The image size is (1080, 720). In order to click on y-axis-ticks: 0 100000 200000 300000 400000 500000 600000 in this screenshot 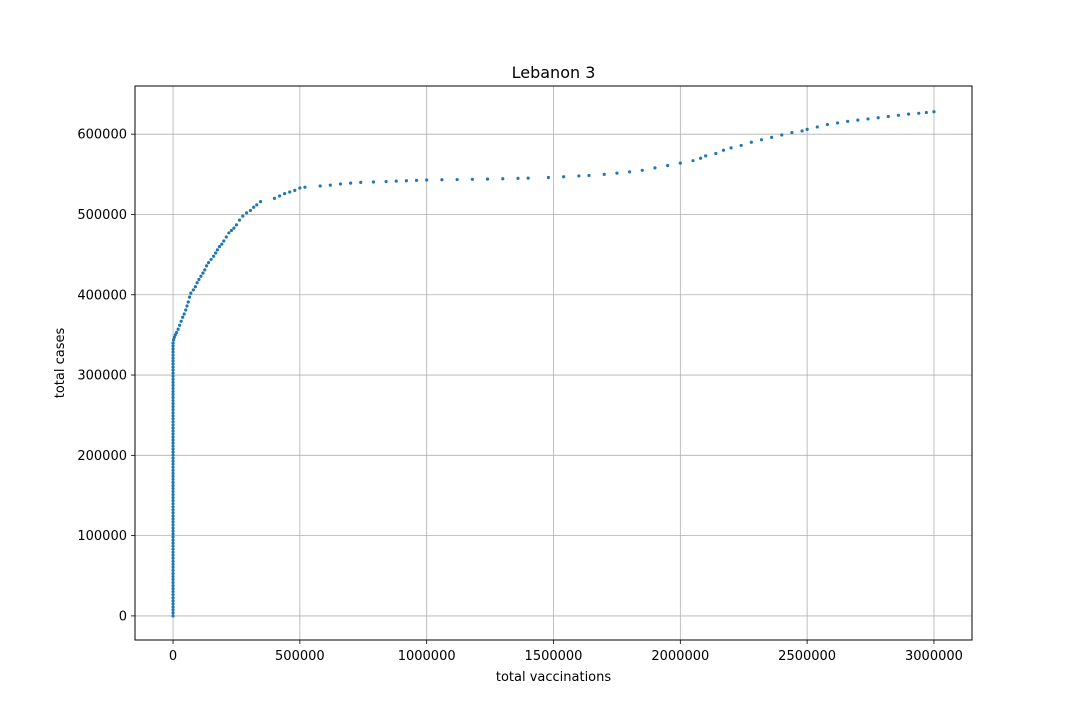, I will do `click(106, 376)`.